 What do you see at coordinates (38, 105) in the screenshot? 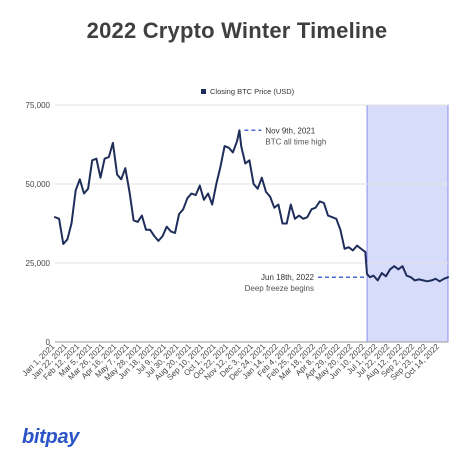
I see `y-tick-label: 75,000` at bounding box center [38, 105].